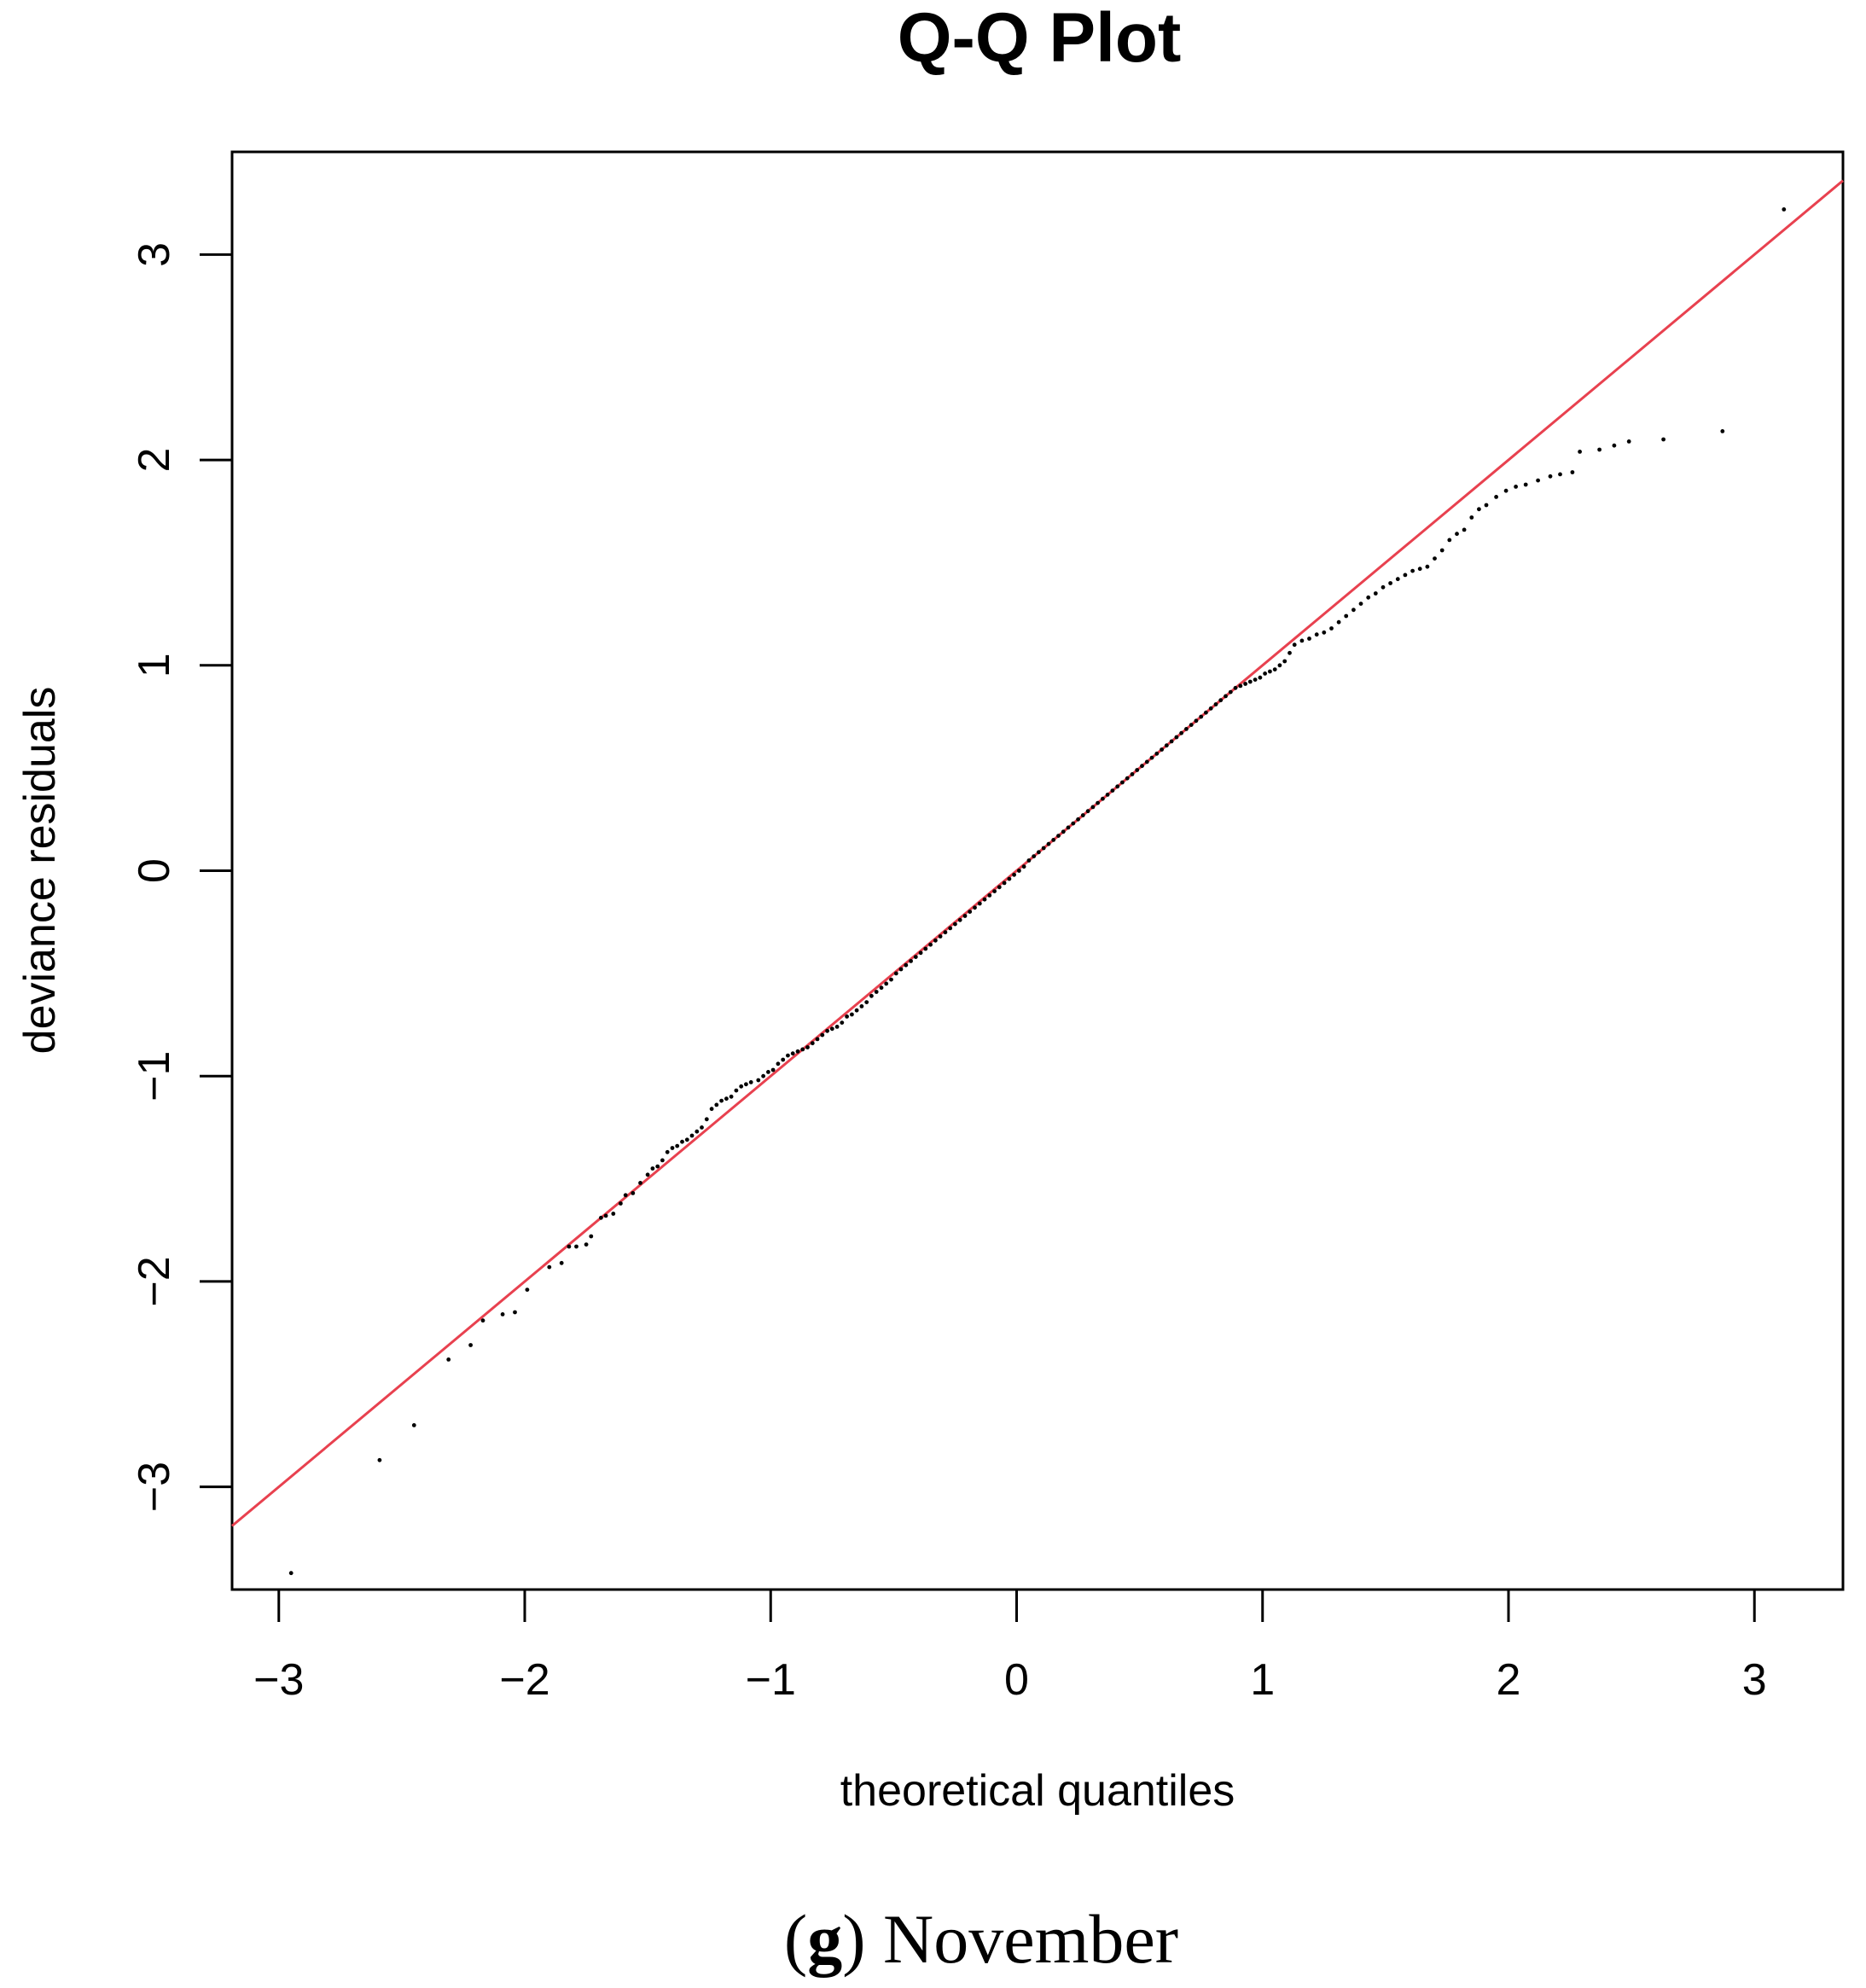 This screenshot has height=1988, width=1866. What do you see at coordinates (1037, 1791) in the screenshot?
I see `x-axis-label: theoretical quantiles` at bounding box center [1037, 1791].